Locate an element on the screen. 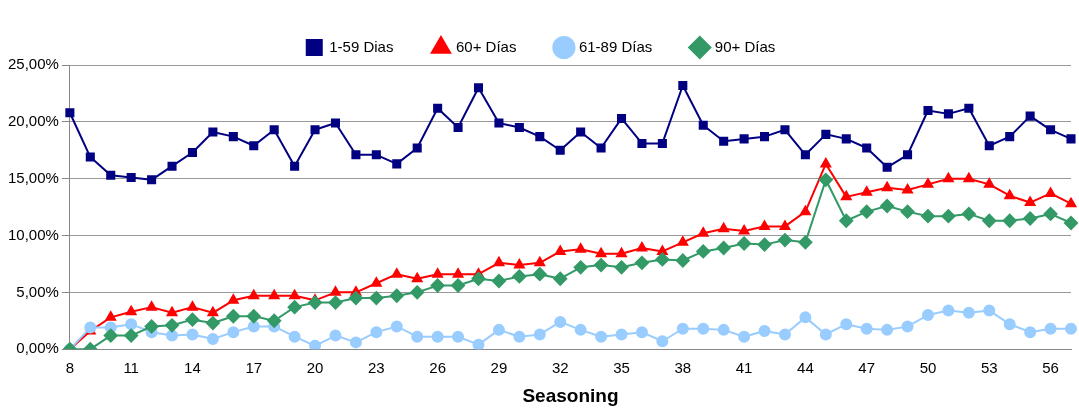 Image resolution: width=1079 pixels, height=412 pixels. y-tick-label: 15,00% is located at coordinates (33, 177).